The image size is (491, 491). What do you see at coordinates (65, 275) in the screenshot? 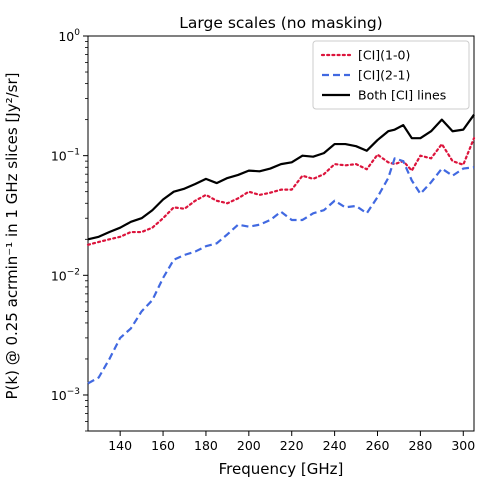
I see `y-tick-label: 10⁻²` at bounding box center [65, 275].